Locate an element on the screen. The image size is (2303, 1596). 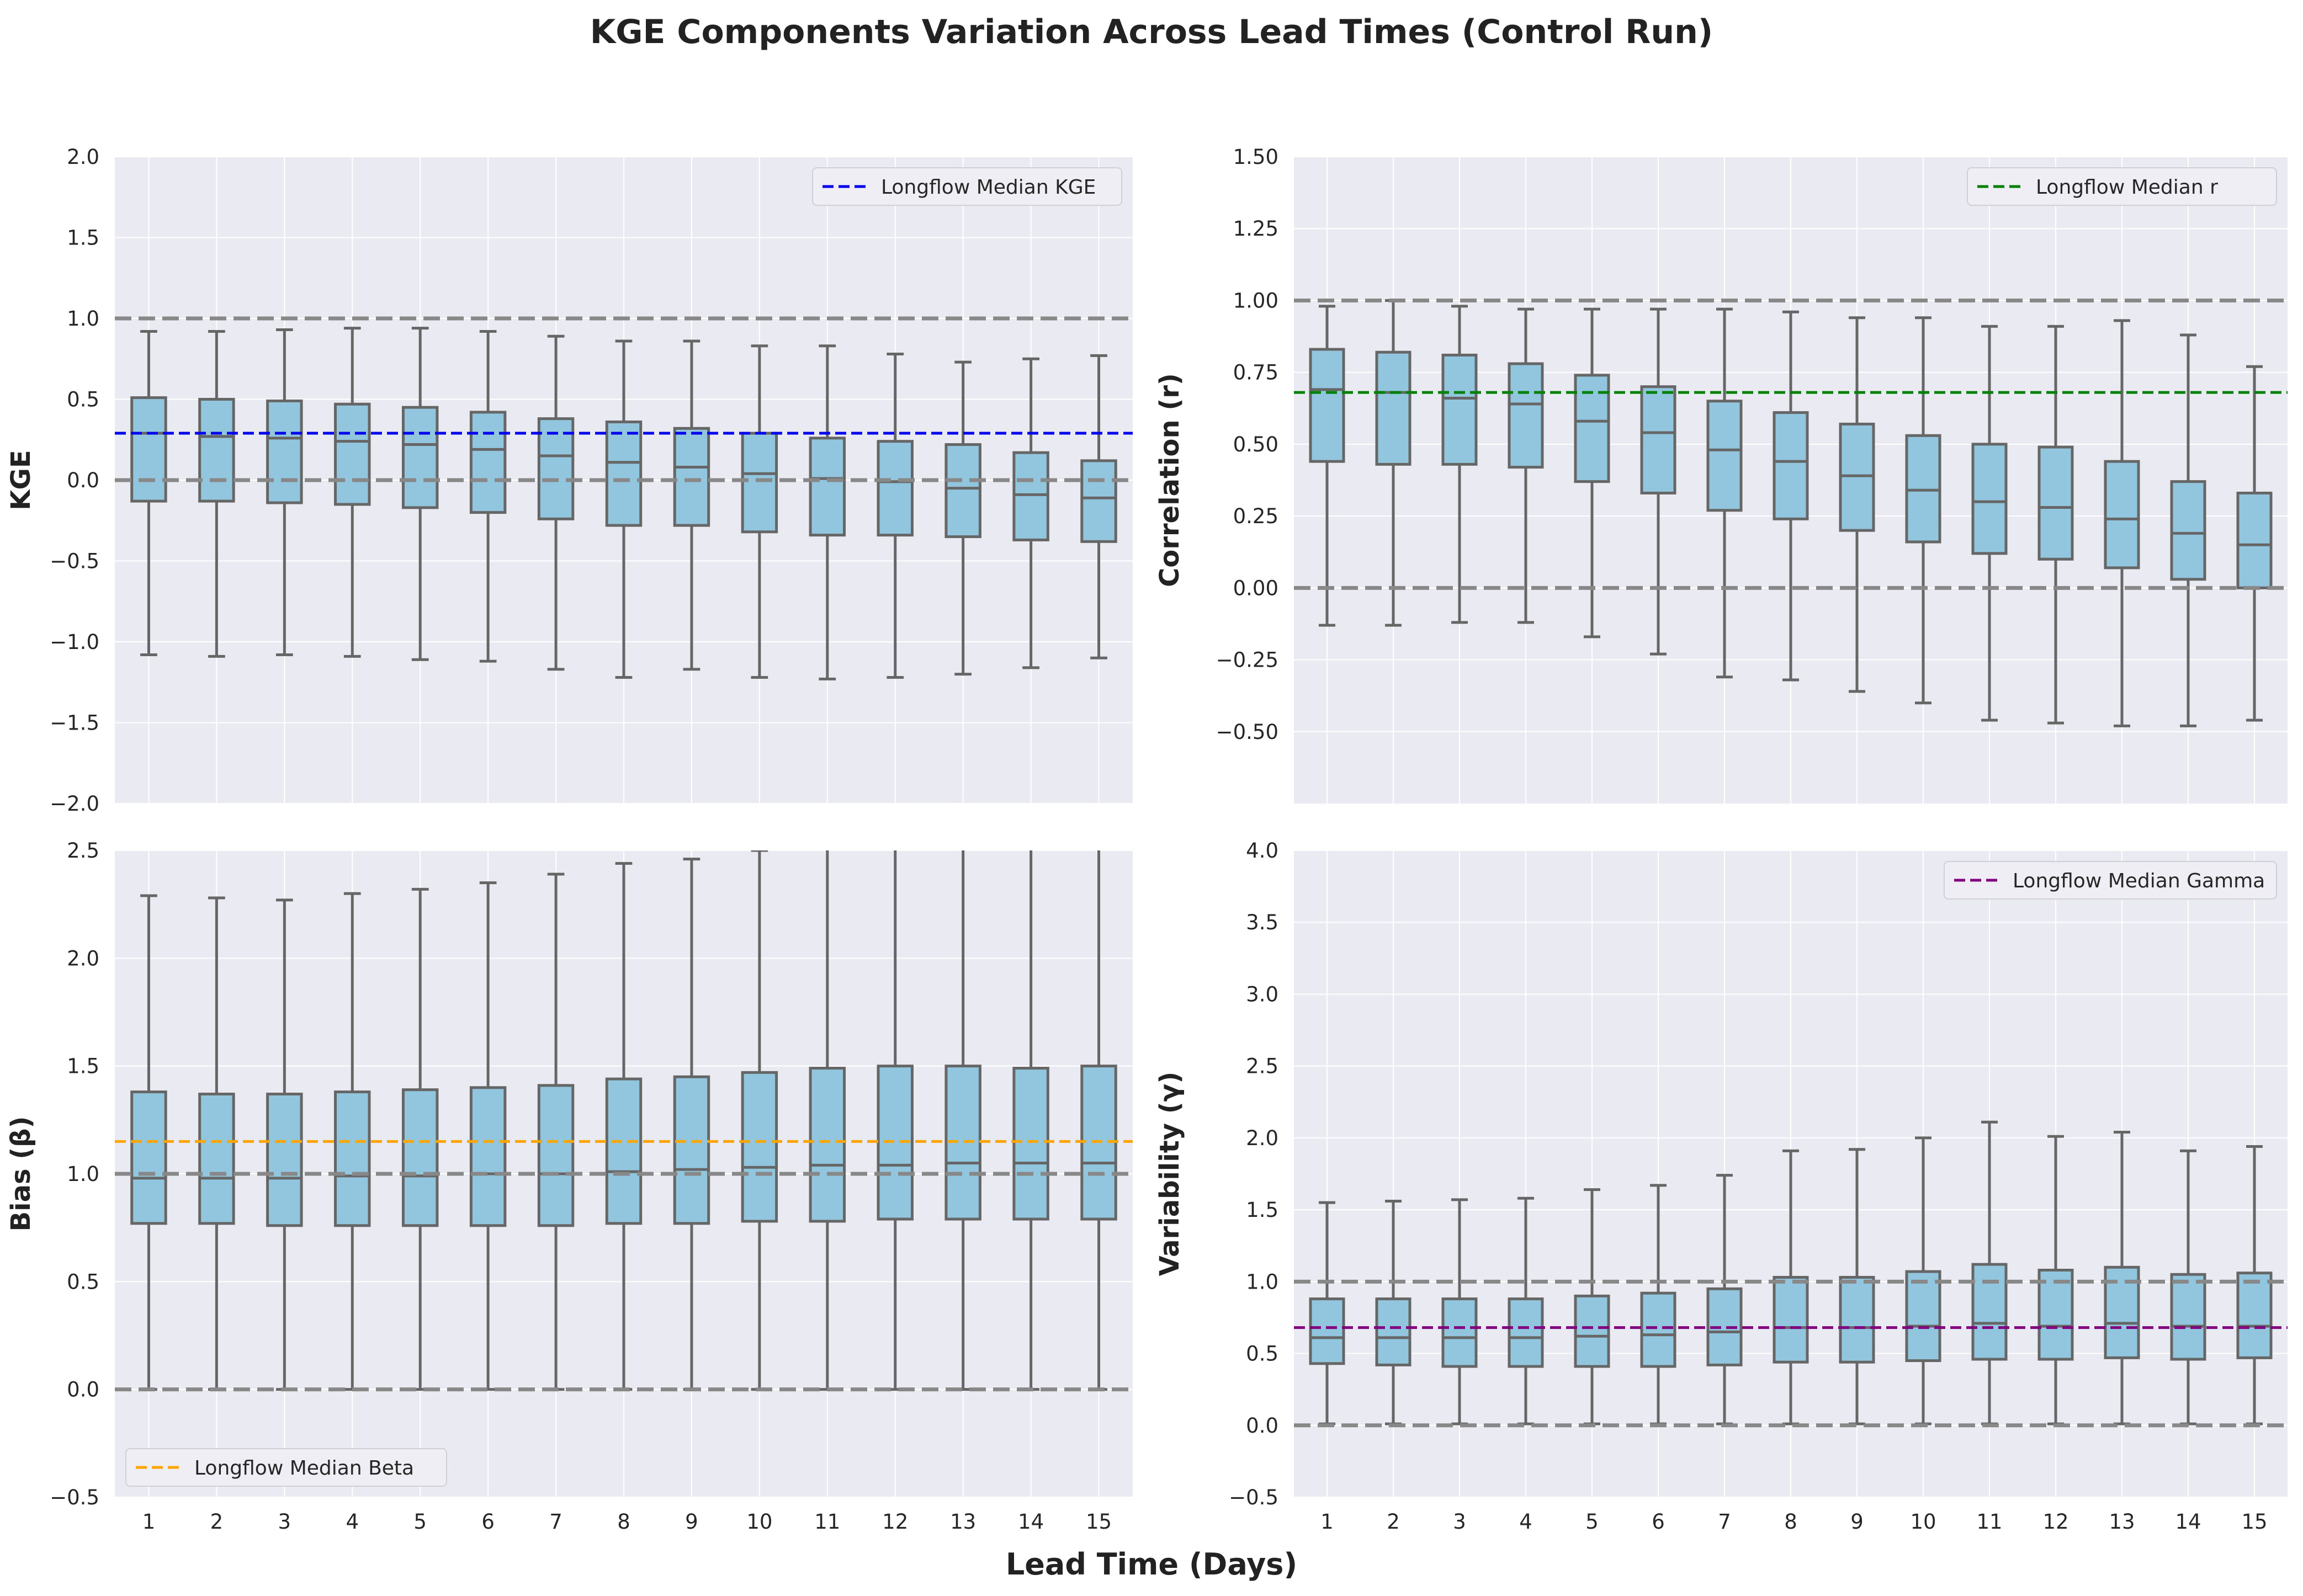
x-tick-label: 5 is located at coordinates (1592, 1522).